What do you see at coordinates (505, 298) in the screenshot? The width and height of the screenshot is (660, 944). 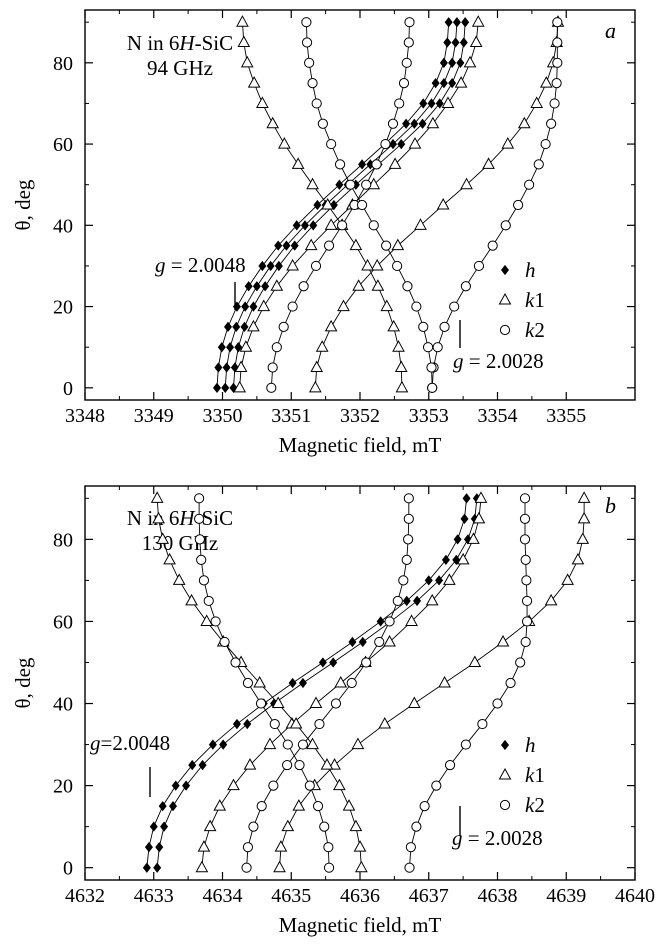 I see `legend-k1-symbol` at bounding box center [505, 298].